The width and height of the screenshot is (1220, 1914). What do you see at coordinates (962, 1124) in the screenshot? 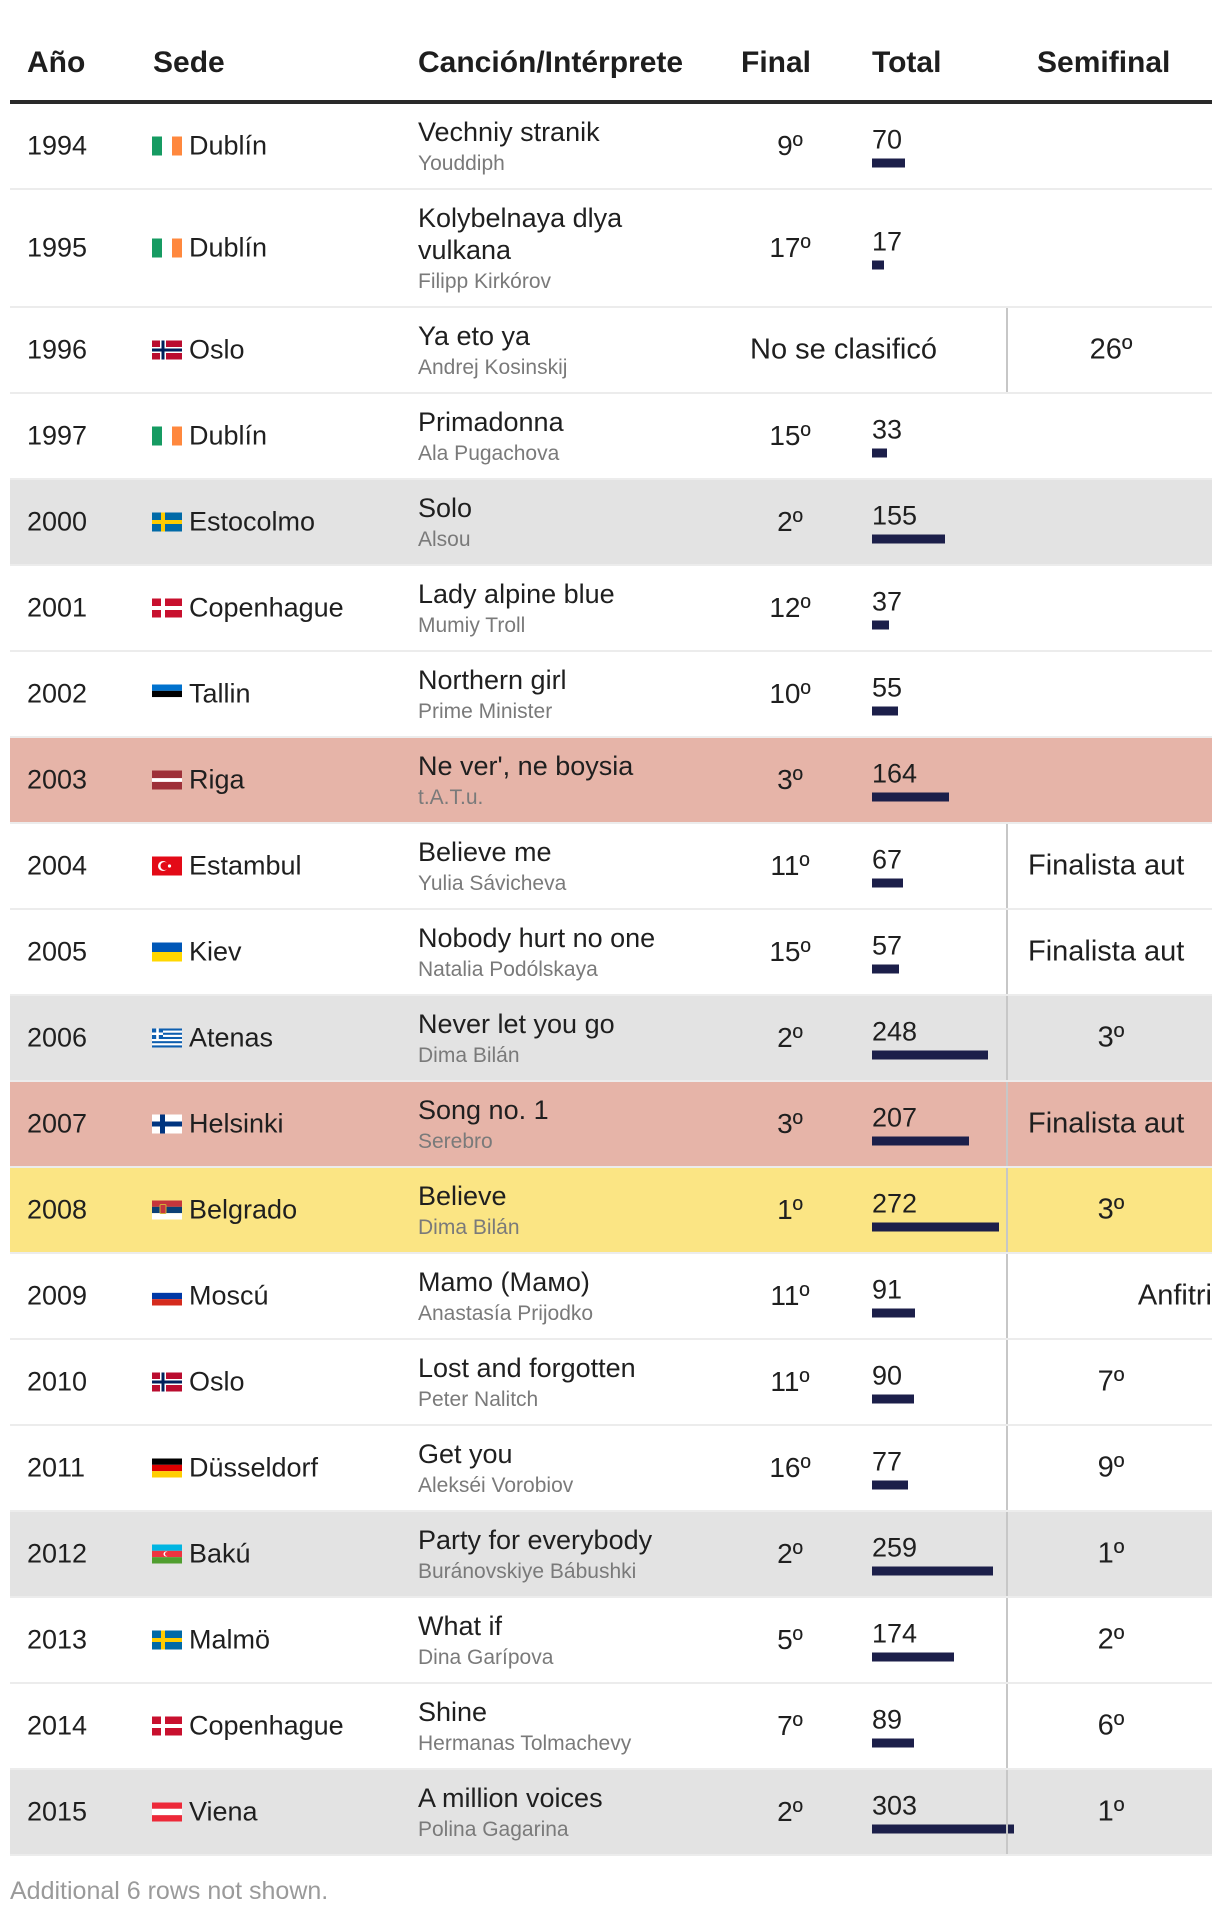
I see `total-cell: 207` at bounding box center [962, 1124].